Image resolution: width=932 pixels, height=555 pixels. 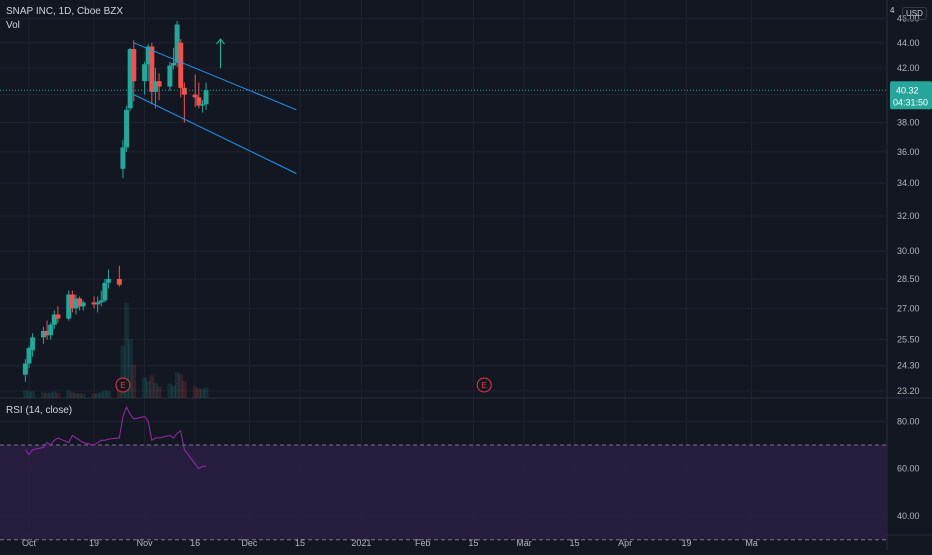 What do you see at coordinates (524, 543) in the screenshot?
I see `time-axis-label: Mar` at bounding box center [524, 543].